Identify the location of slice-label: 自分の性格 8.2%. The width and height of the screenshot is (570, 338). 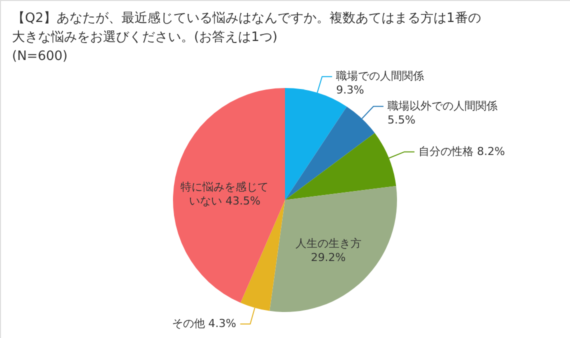
(461, 151).